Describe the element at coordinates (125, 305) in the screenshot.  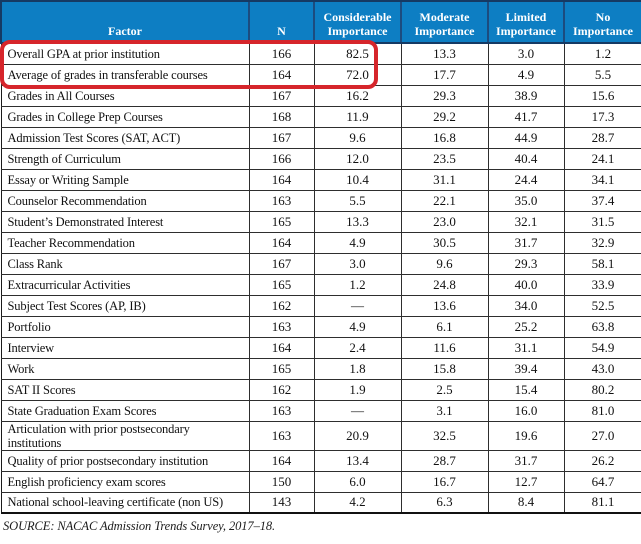
I see `factor-cell: Subject Test Scores (AP, IB)` at that location.